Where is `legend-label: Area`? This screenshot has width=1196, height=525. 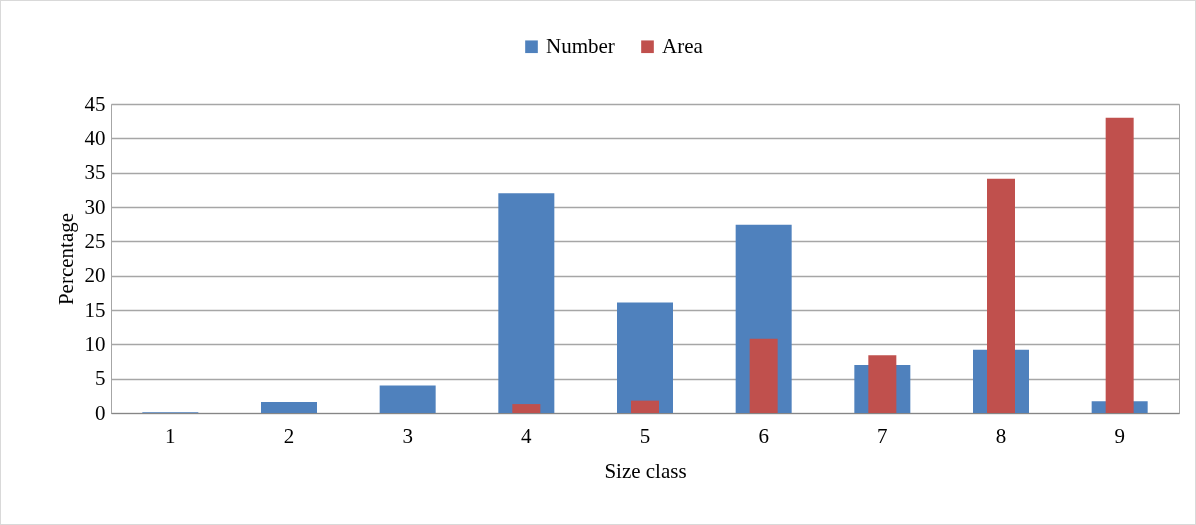 legend-label: Area is located at coordinates (683, 45).